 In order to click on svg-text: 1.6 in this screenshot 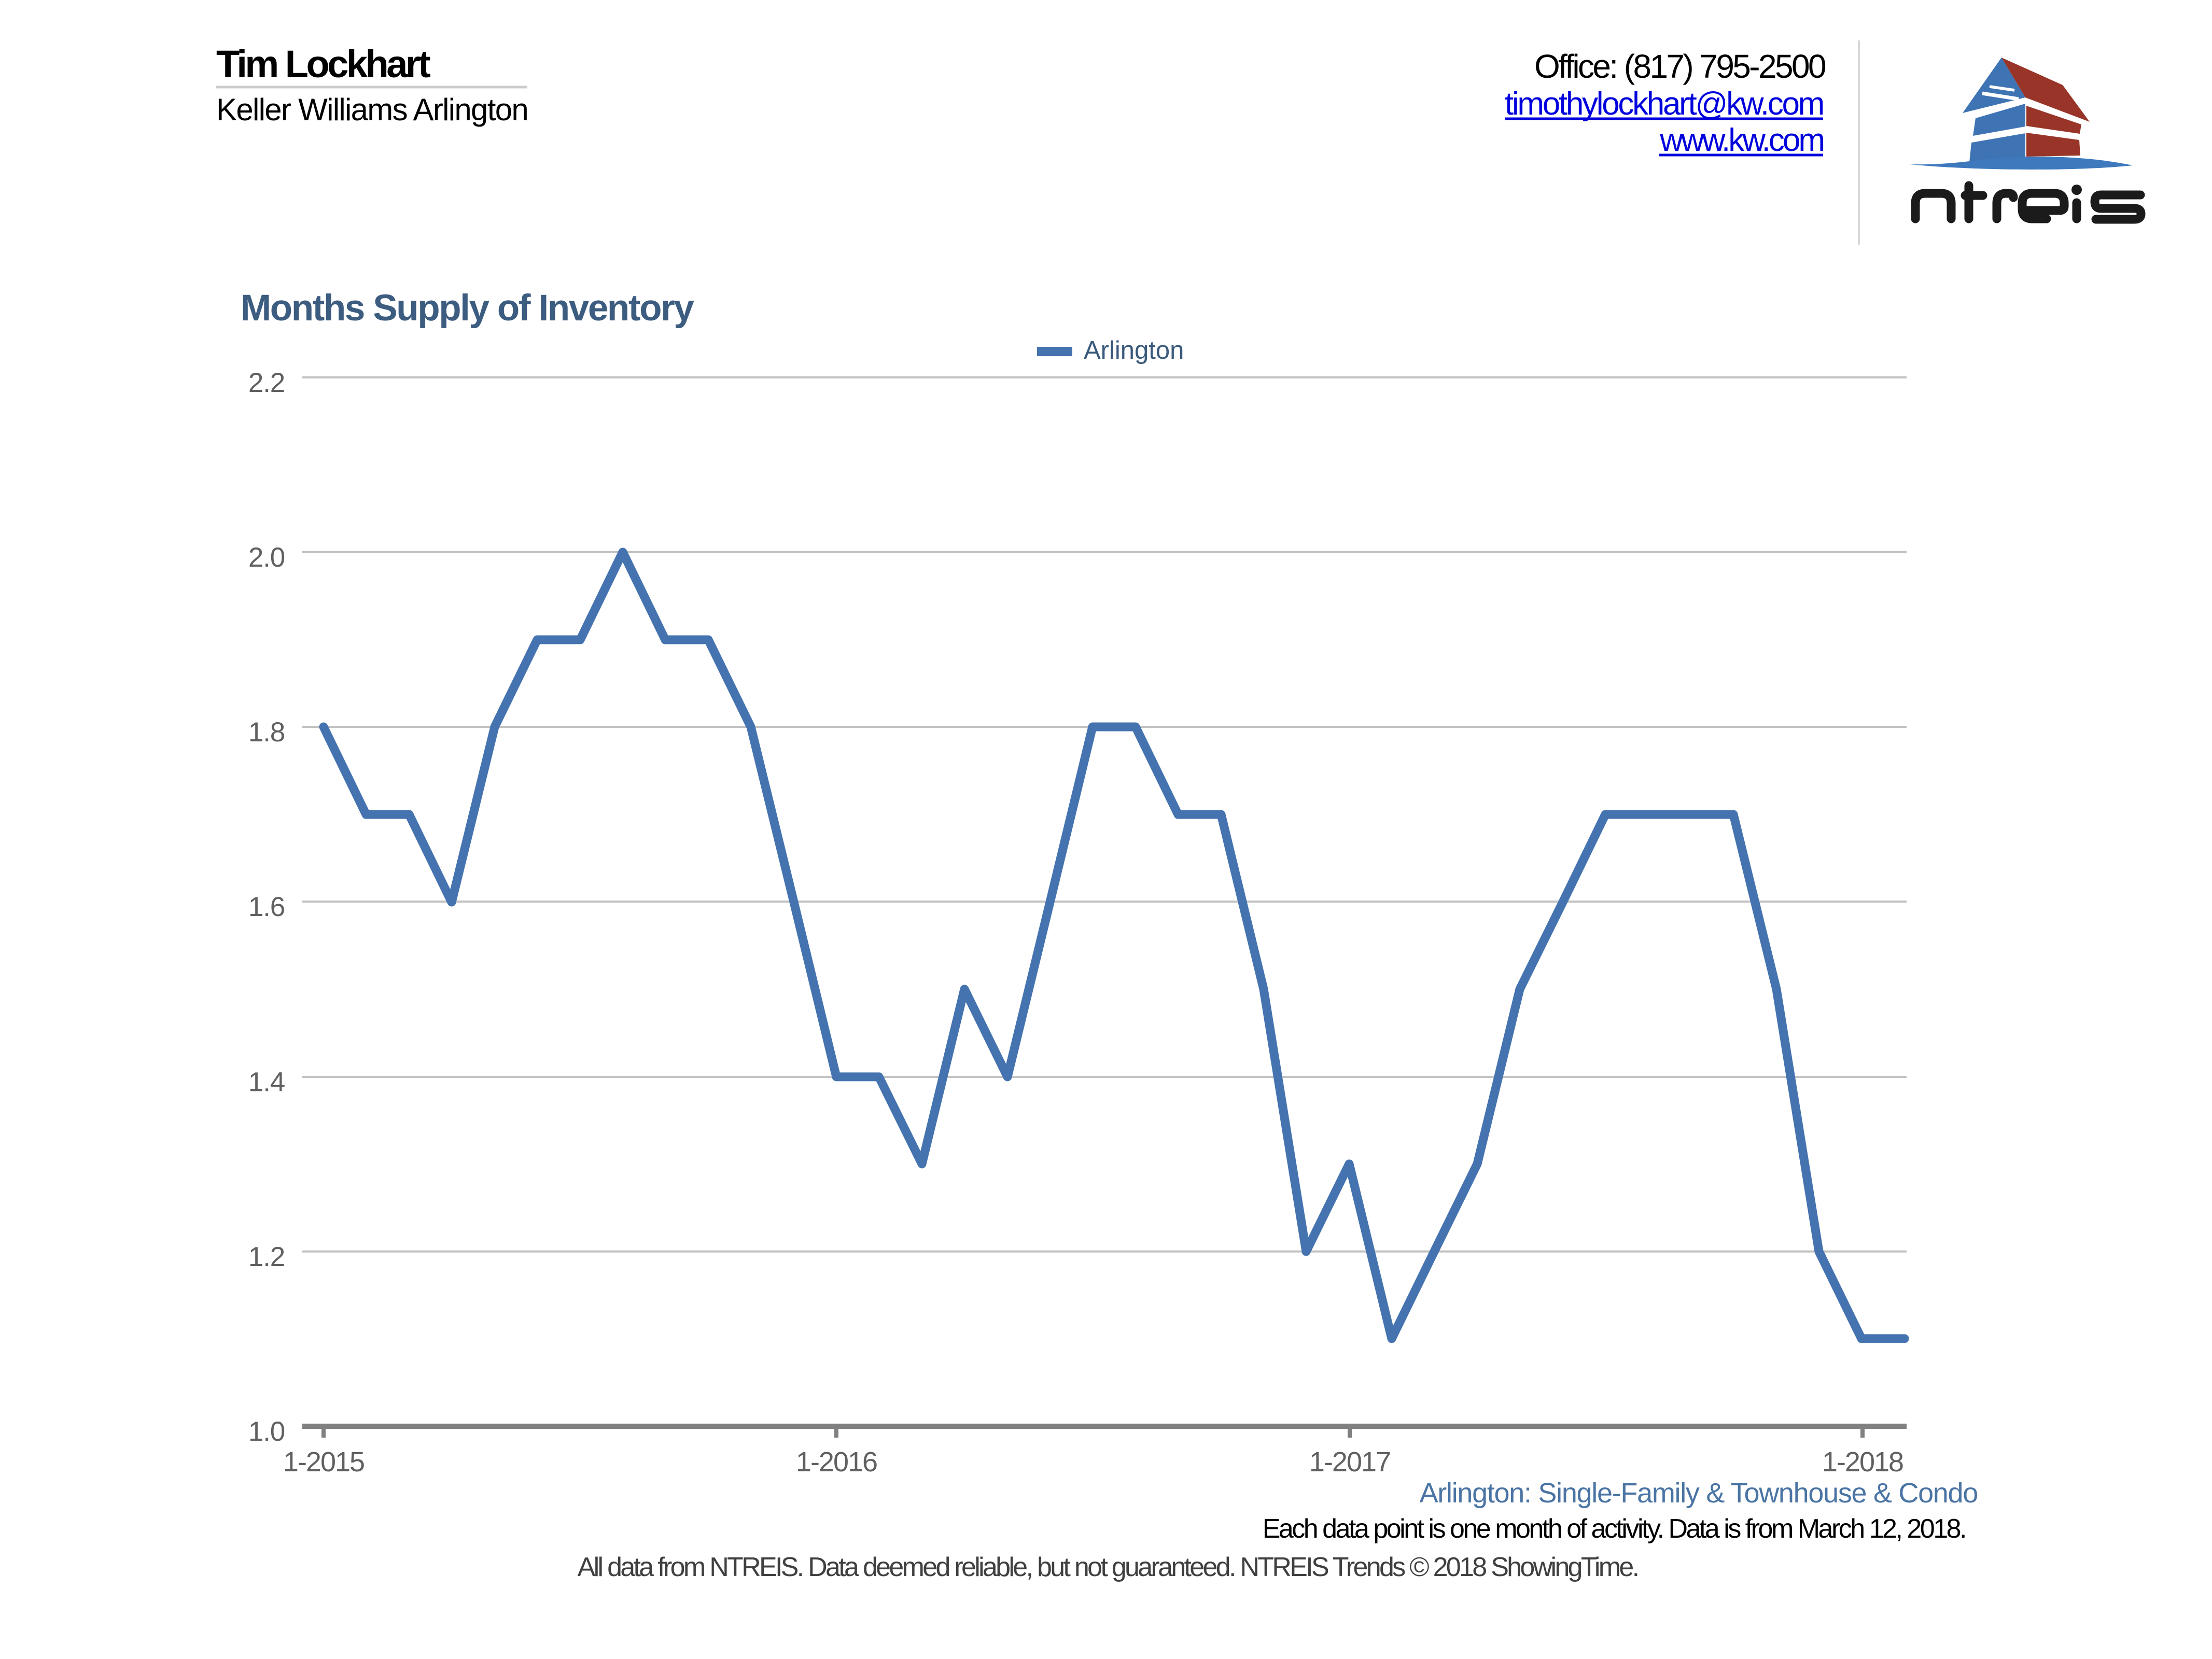, I will do `click(266, 907)`.